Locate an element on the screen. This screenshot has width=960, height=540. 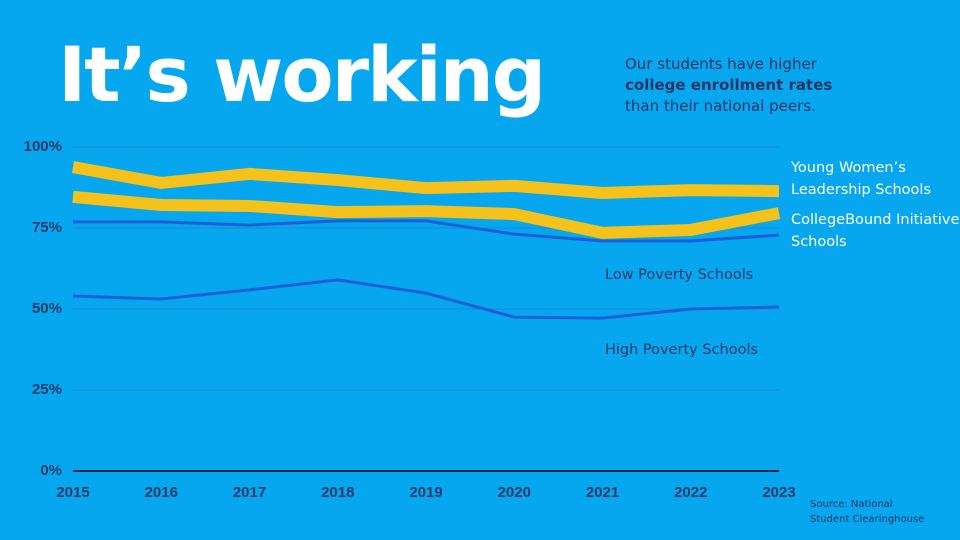
x-tick-label: 2023 is located at coordinates (778, 492).